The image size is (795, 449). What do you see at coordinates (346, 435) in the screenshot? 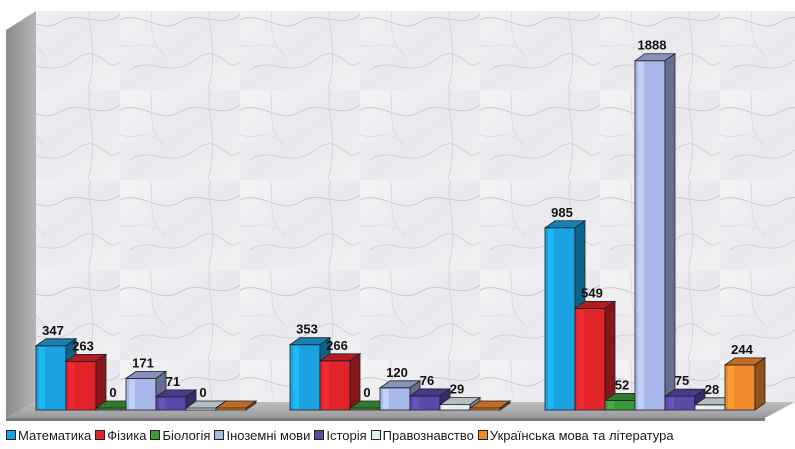
I see `legend-label: Історія` at bounding box center [346, 435].